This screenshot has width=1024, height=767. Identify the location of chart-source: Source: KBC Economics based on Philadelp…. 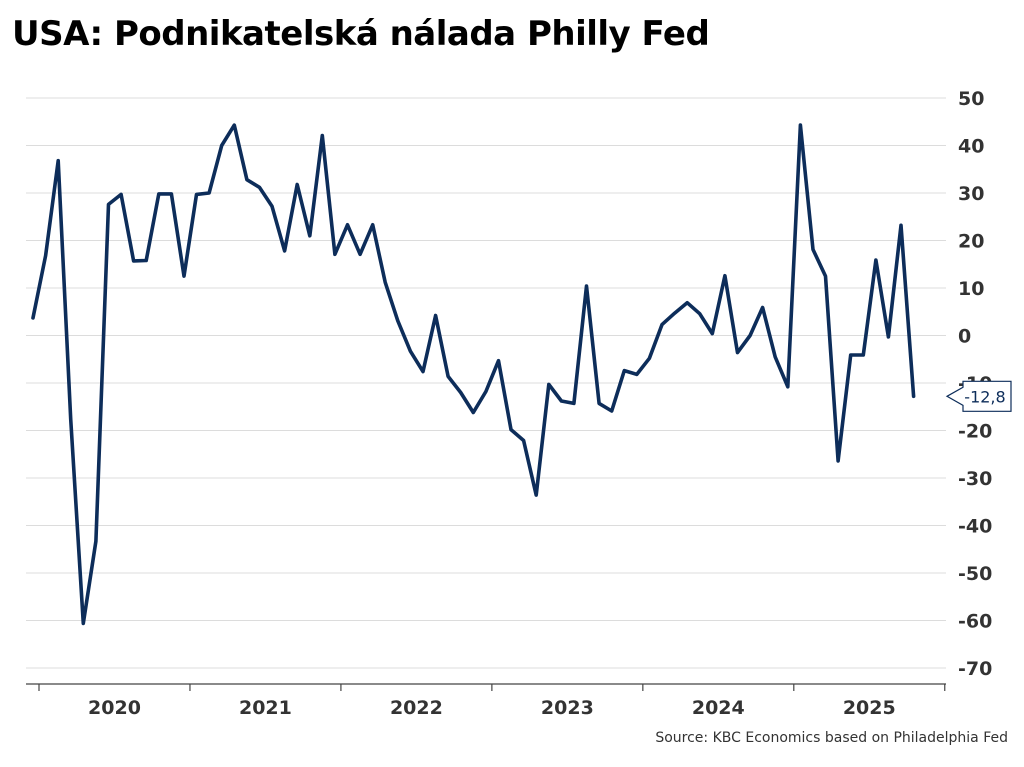
(831, 738).